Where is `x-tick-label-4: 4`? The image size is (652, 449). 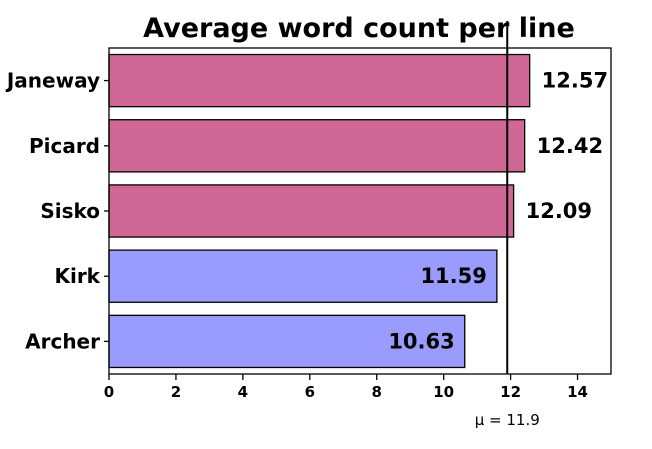
x-tick-label-4: 4 is located at coordinates (243, 392).